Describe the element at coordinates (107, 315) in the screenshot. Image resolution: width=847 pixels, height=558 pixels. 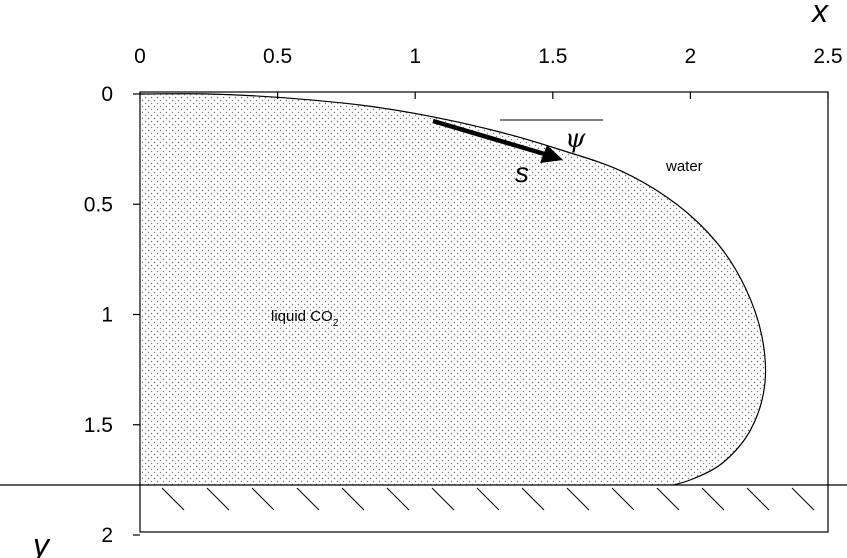
I see `y-tick-label: 1` at that location.